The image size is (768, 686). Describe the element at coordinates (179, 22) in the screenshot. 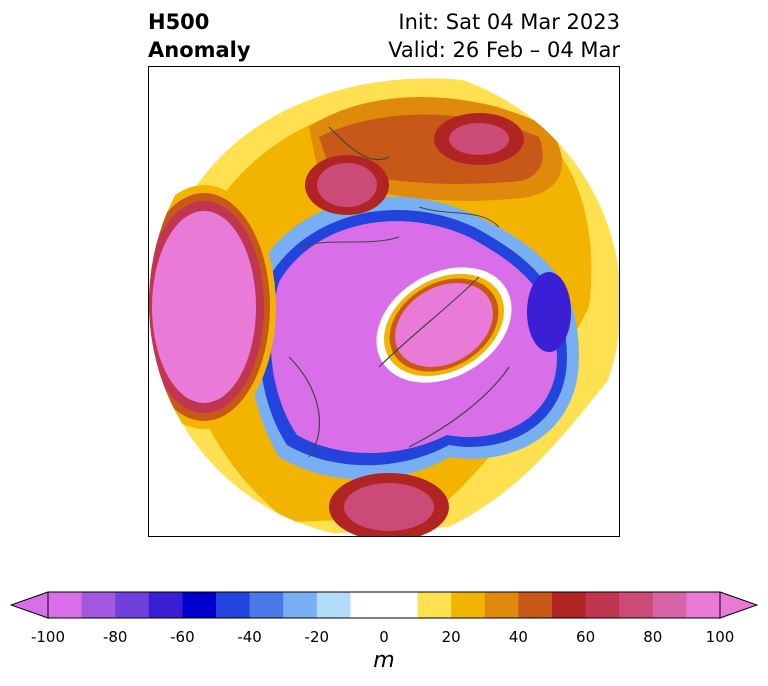

I see `variable-name: H500` at that location.